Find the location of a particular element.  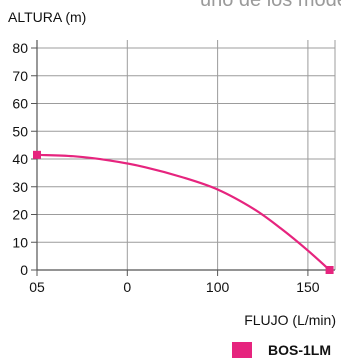

x-tick-label-1: 0 is located at coordinates (127, 287).